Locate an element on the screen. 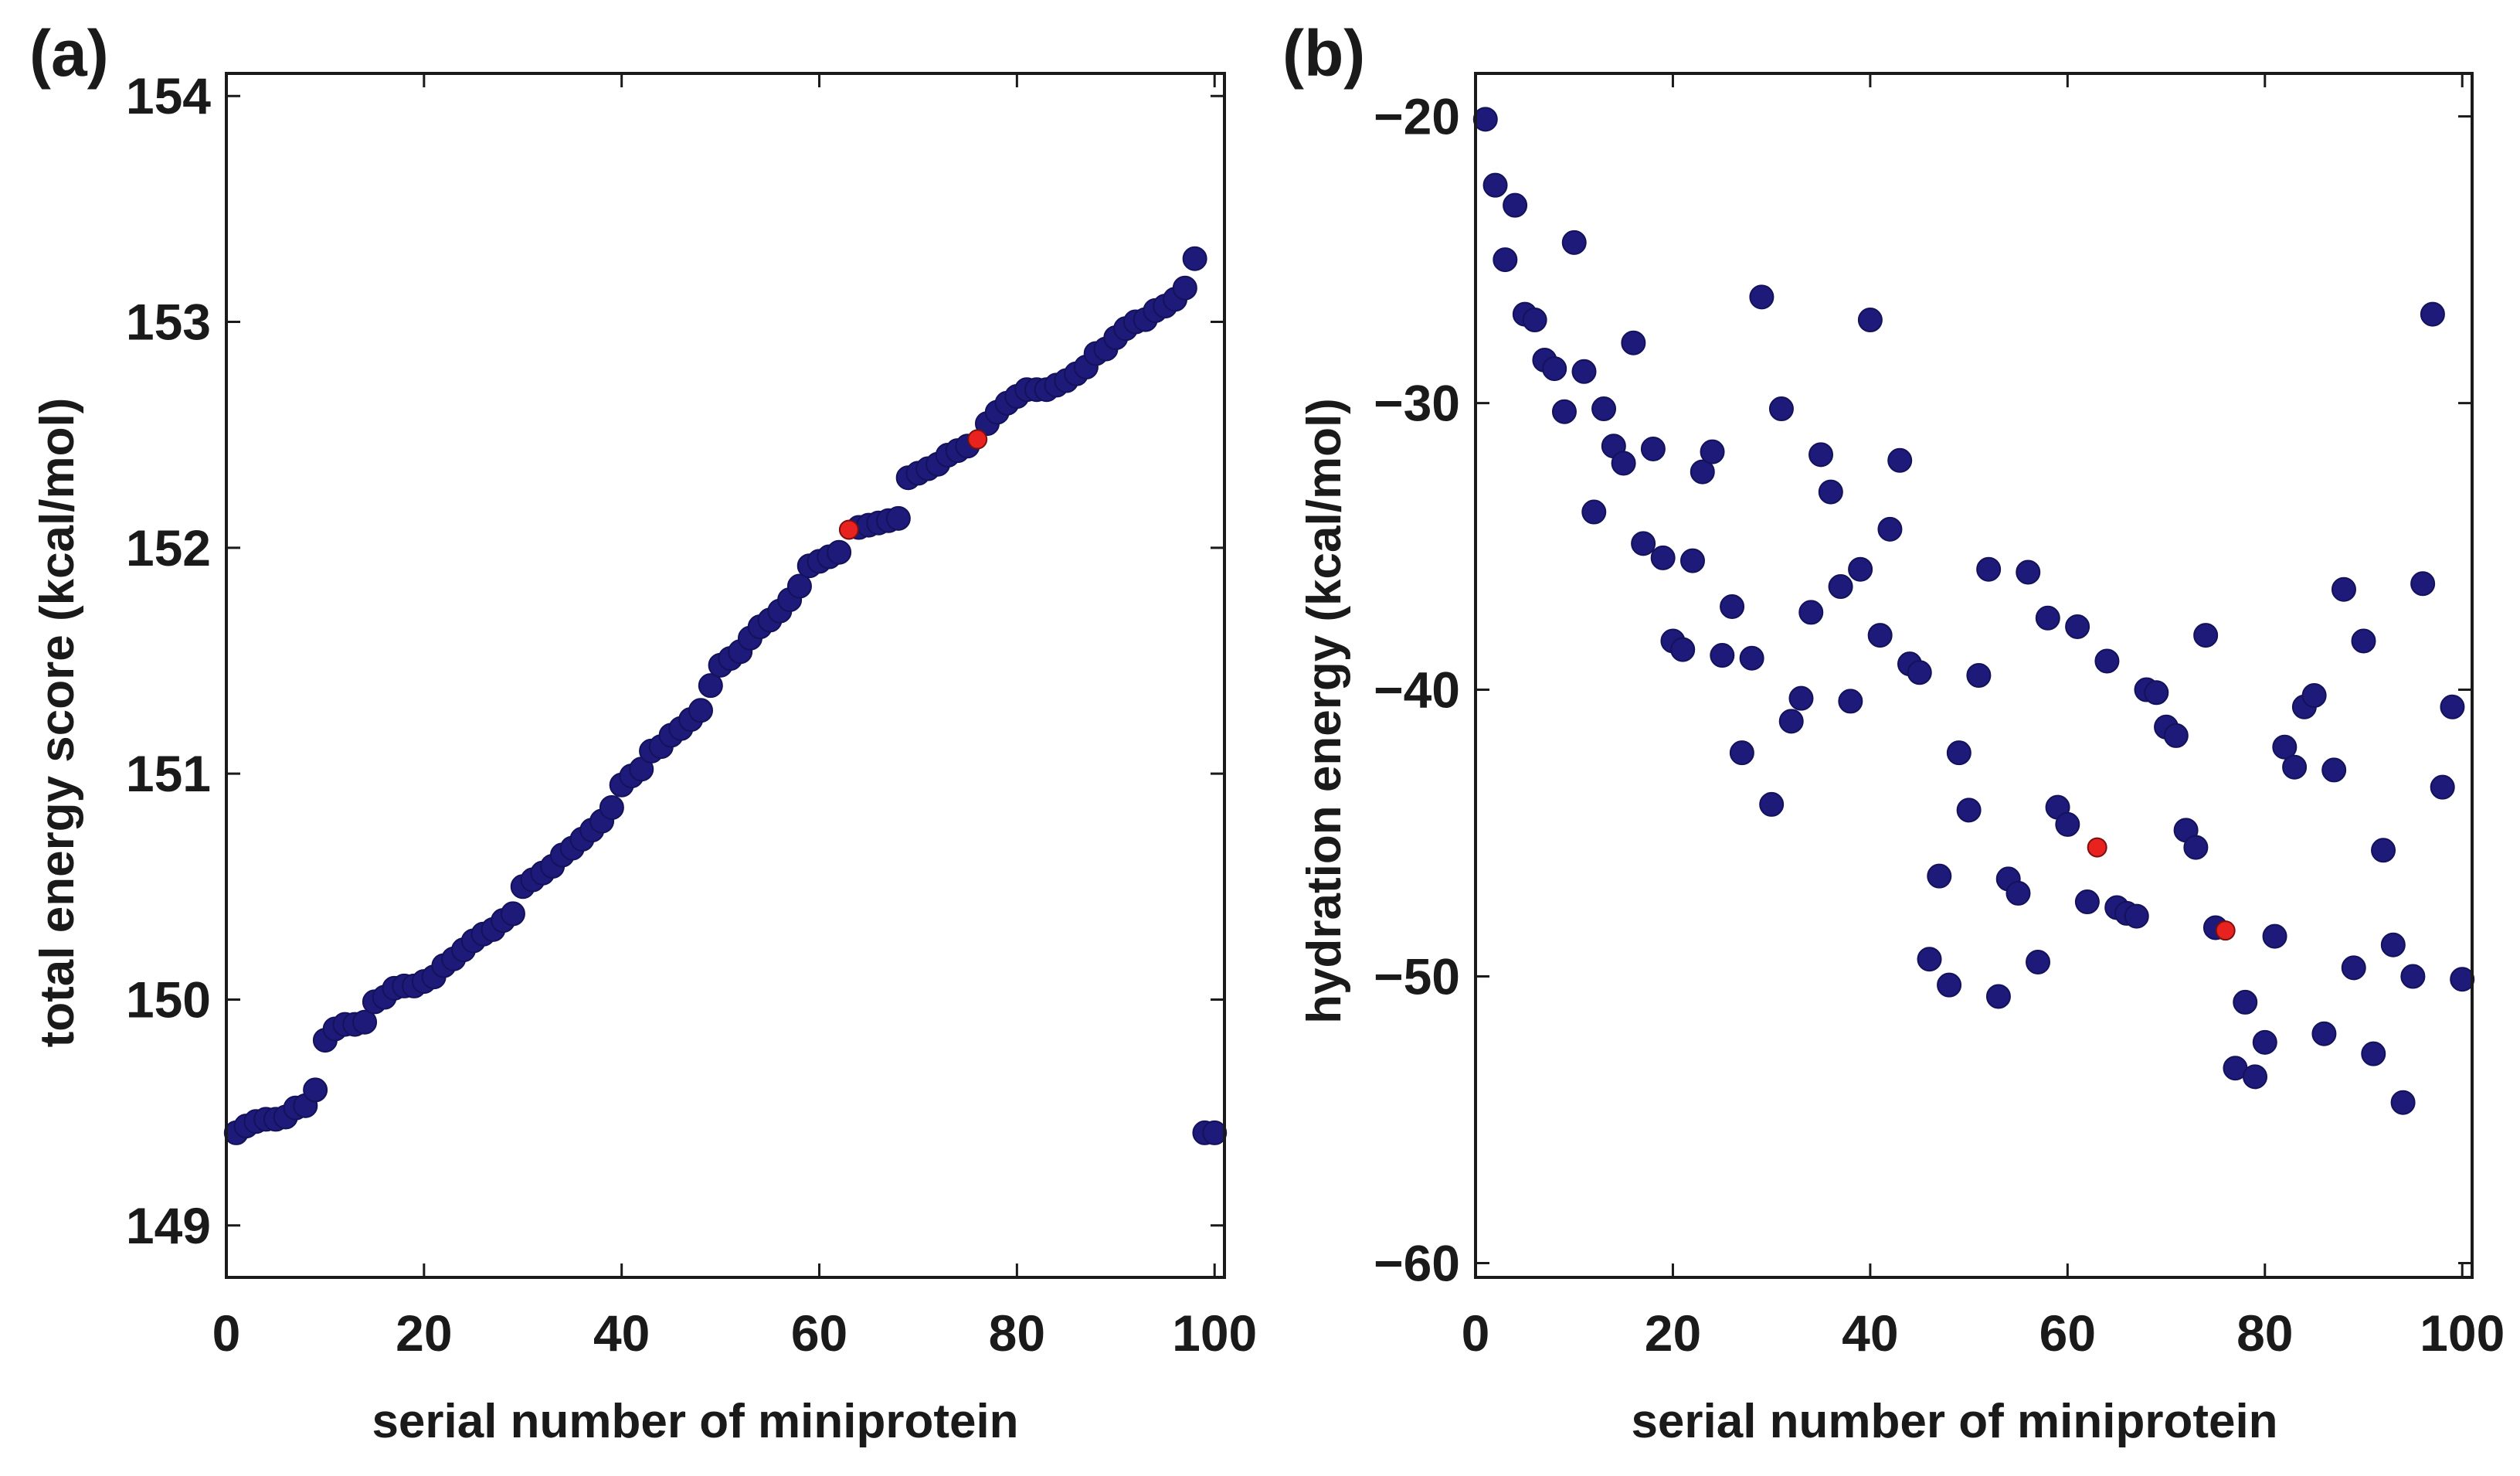 This screenshot has width=2520, height=1476. y-tick-label: −50 is located at coordinates (1417, 976).